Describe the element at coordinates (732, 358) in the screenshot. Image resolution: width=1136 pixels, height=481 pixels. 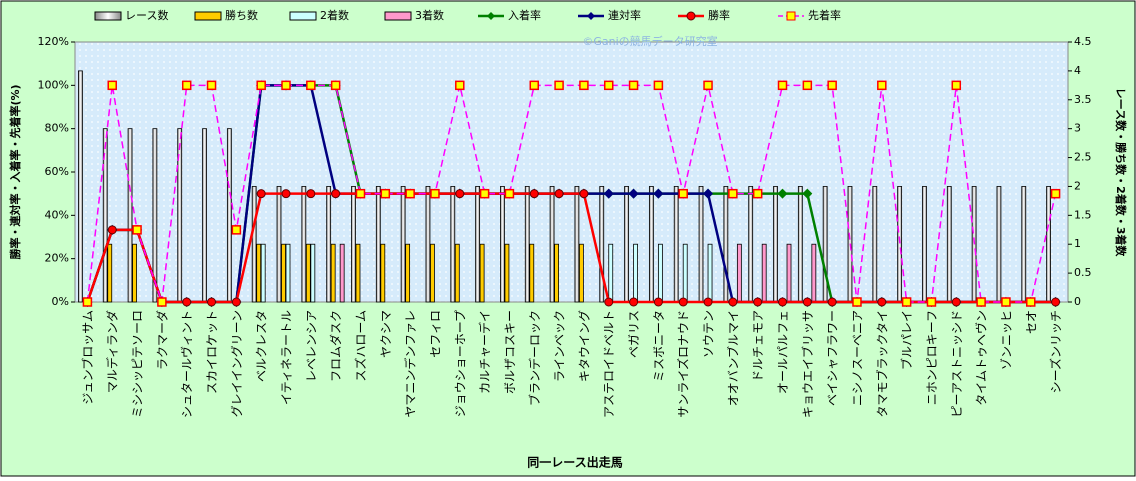
I see `x-tick-label: オオバンブルマイ` at that location.